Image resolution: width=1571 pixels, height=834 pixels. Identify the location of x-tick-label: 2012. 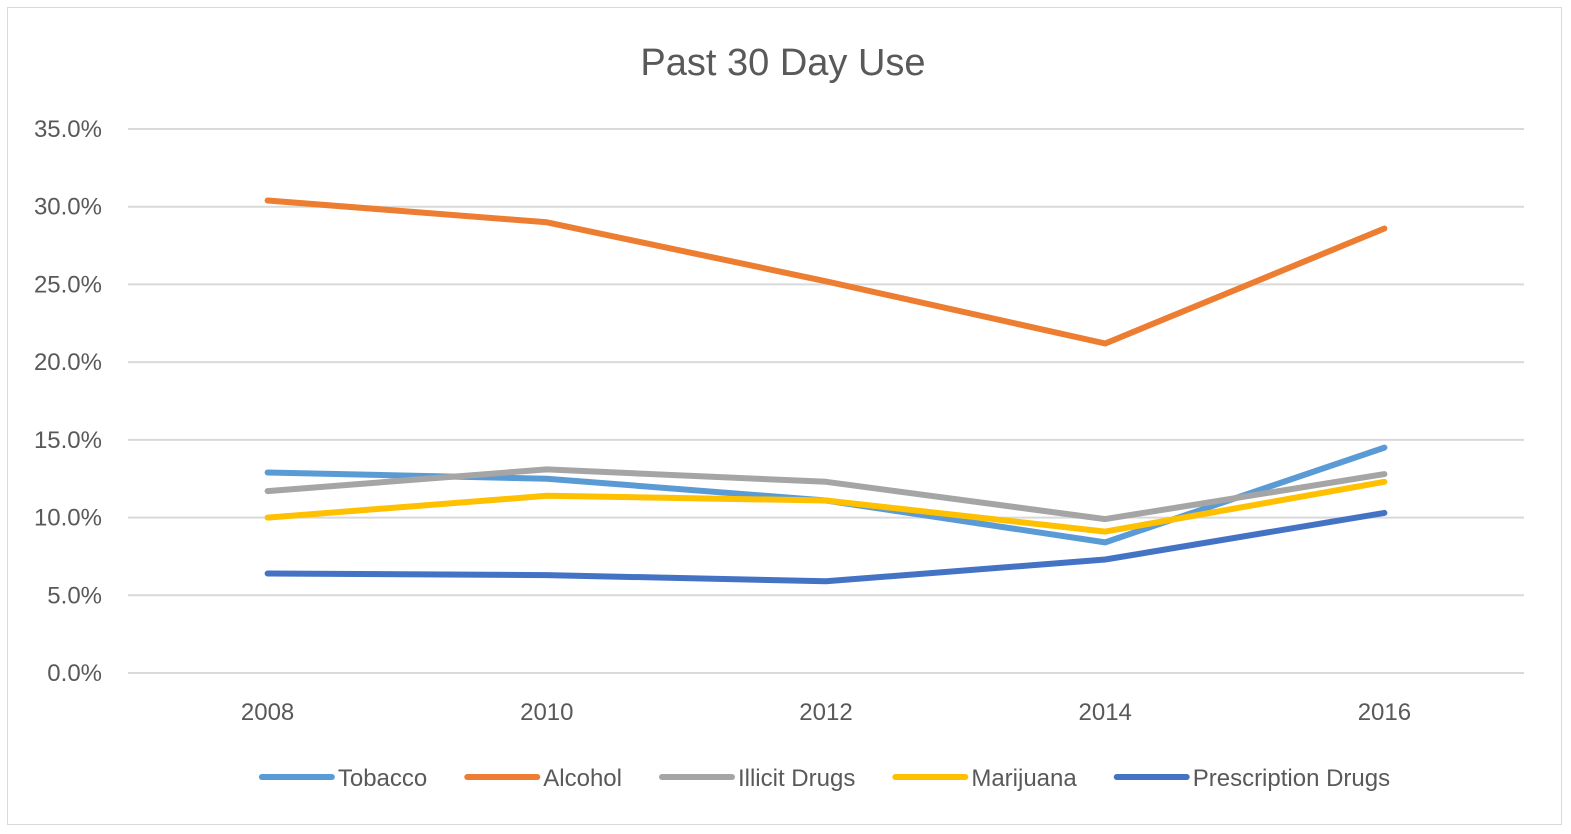
(825, 712).